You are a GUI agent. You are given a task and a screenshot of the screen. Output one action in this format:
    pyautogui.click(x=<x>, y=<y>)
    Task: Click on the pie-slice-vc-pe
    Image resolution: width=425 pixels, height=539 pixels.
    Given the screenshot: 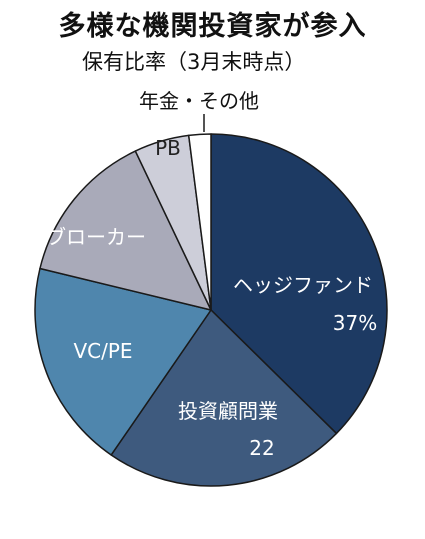 What is the action you would take?
    pyautogui.click(x=123, y=361)
    